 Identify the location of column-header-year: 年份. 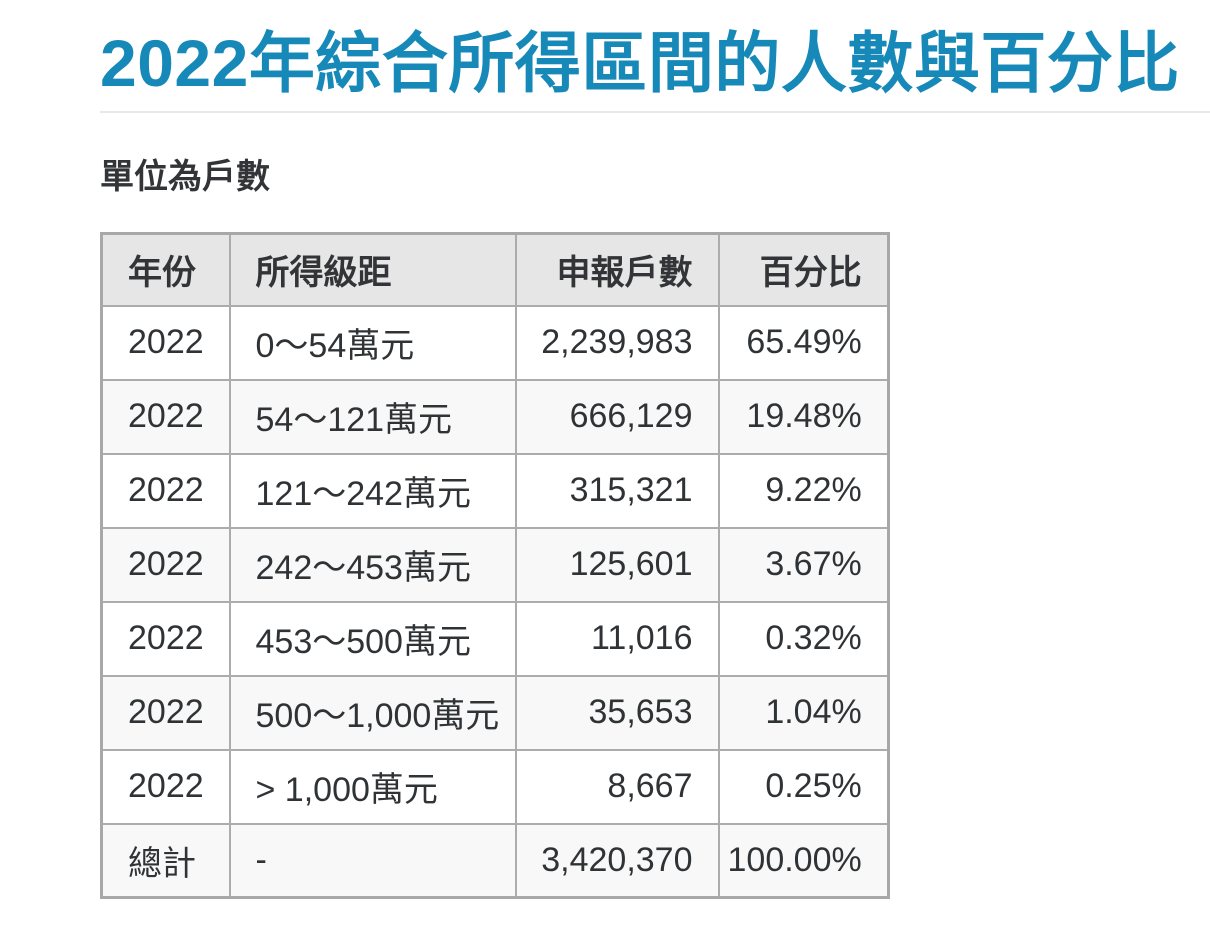
(165, 269).